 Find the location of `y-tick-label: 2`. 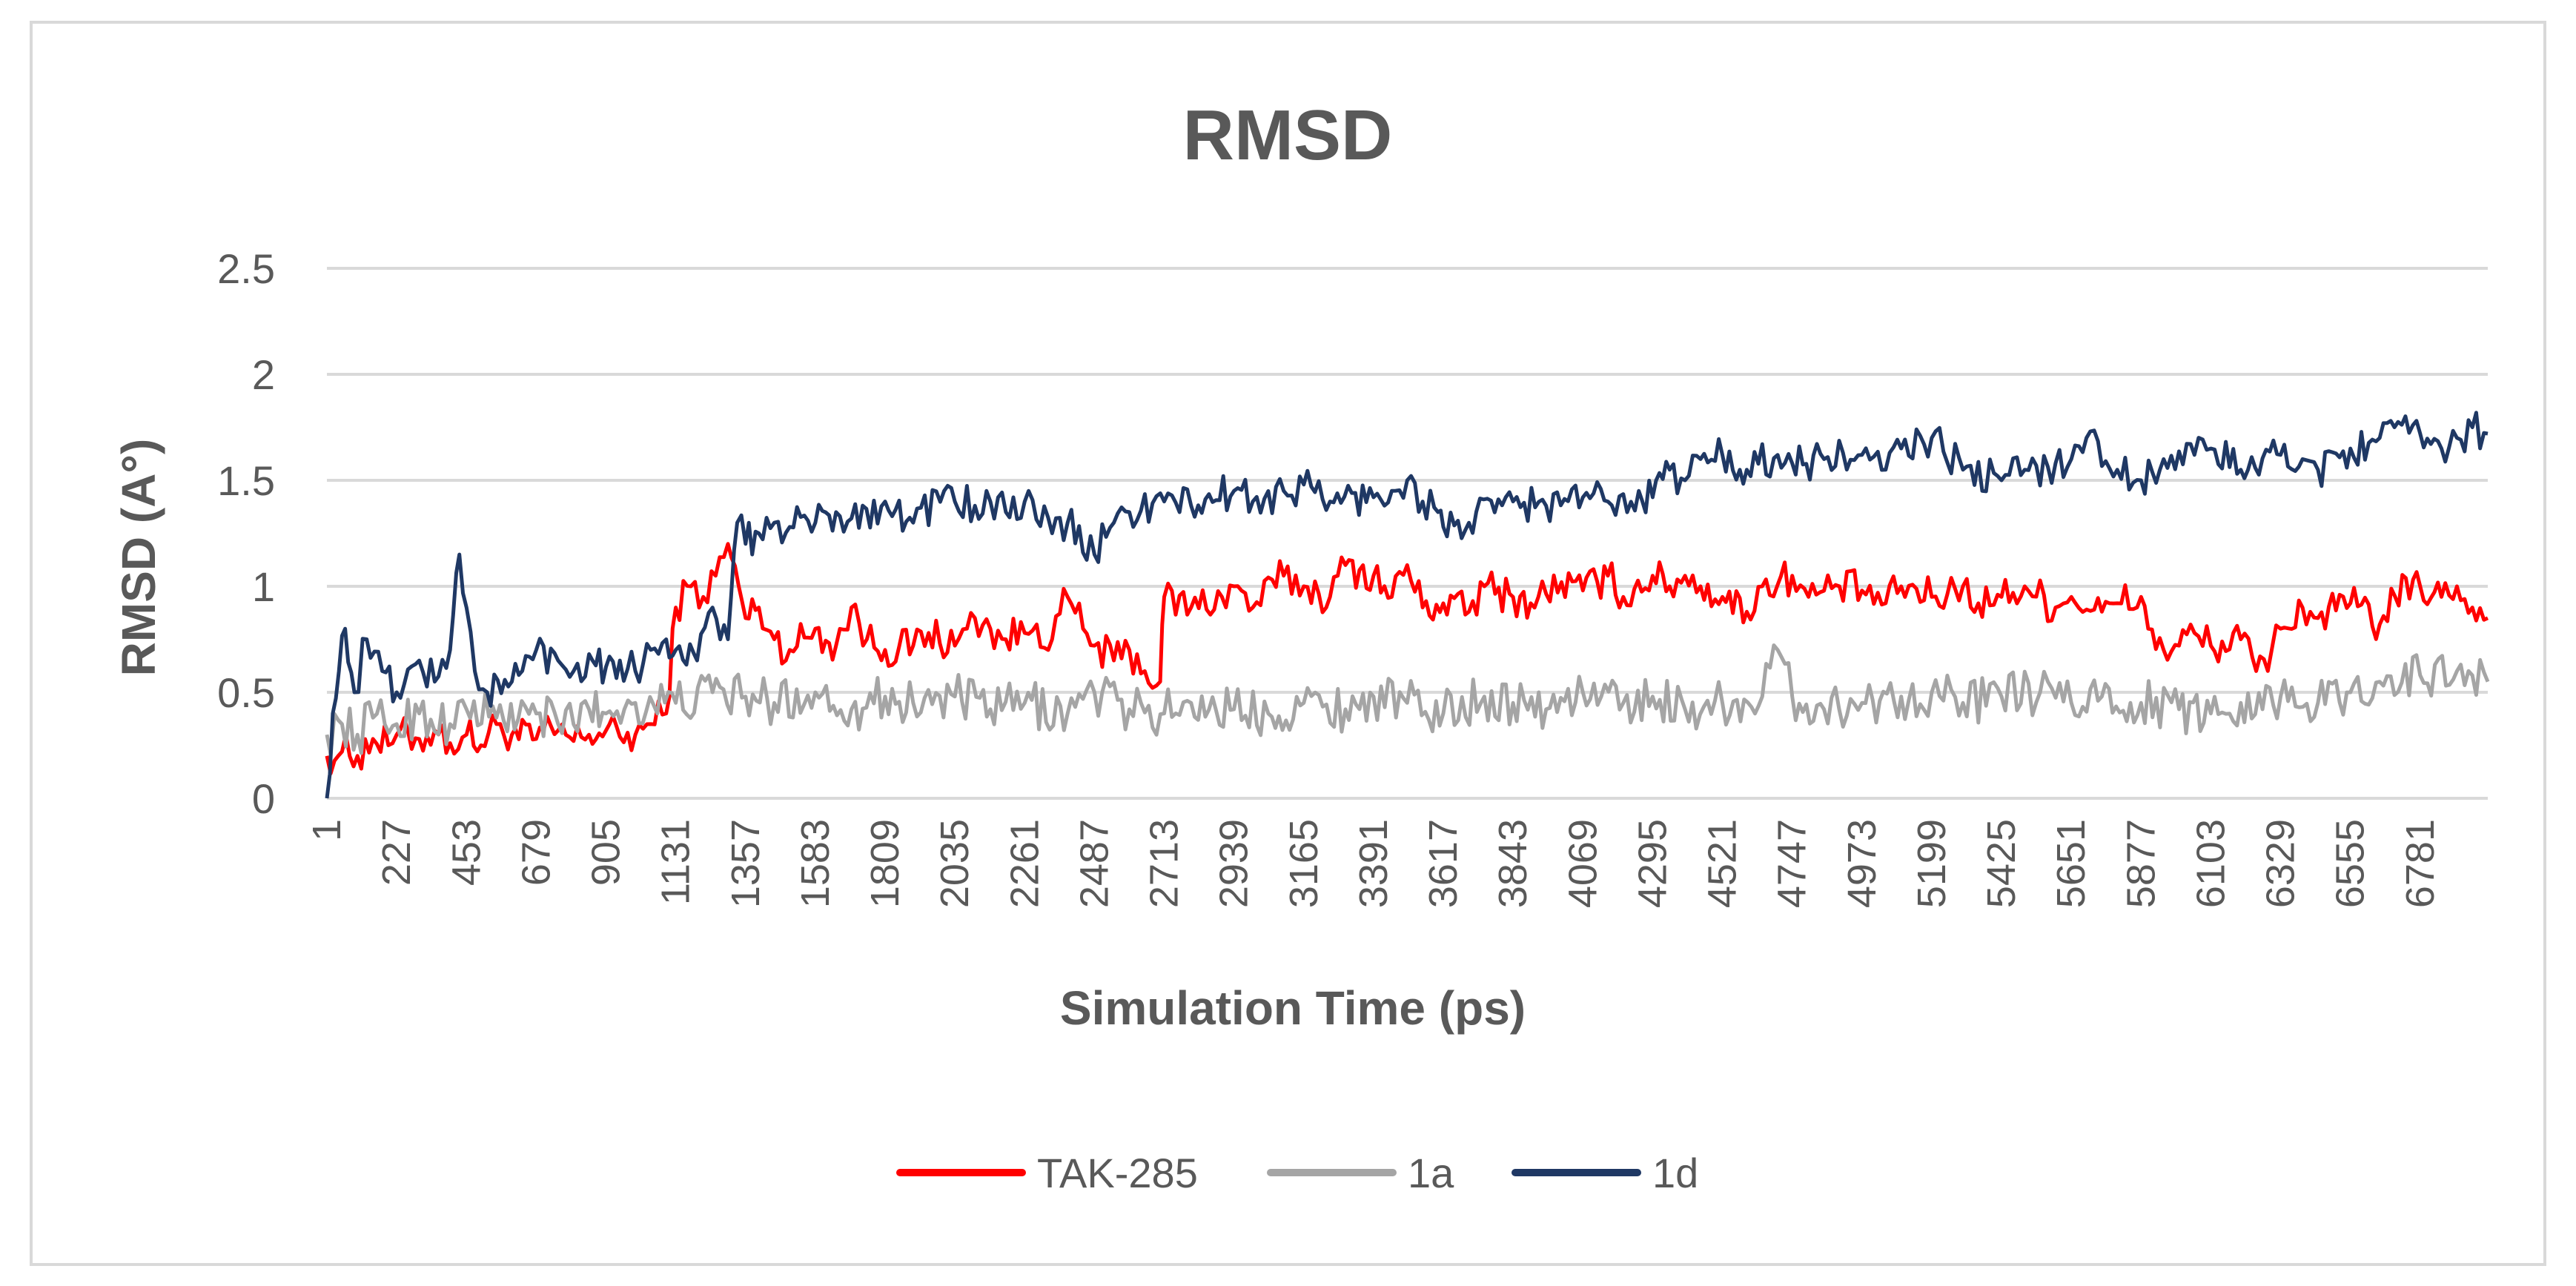

y-tick-label: 2 is located at coordinates (263, 374).